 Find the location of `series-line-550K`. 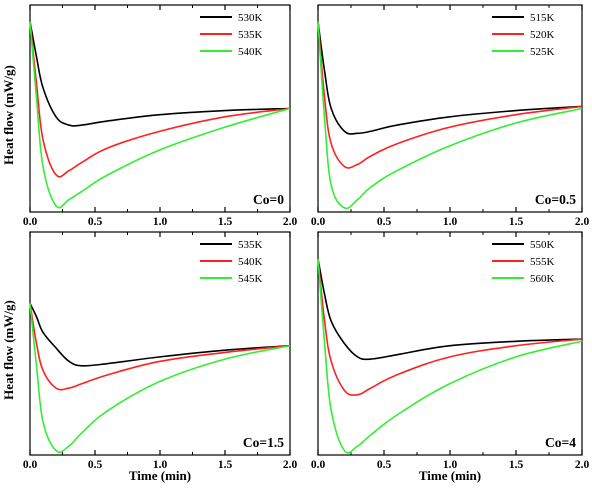

series-line-550K is located at coordinates (450, 309).